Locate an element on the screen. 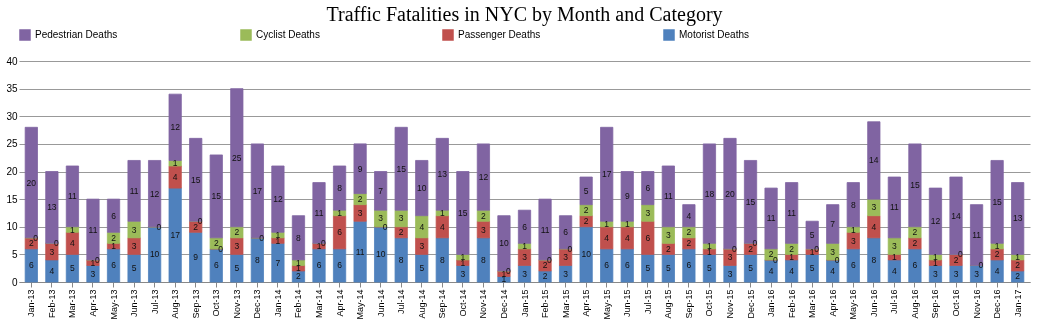  x-tick-label: Apr-15 is located at coordinates (586, 303).